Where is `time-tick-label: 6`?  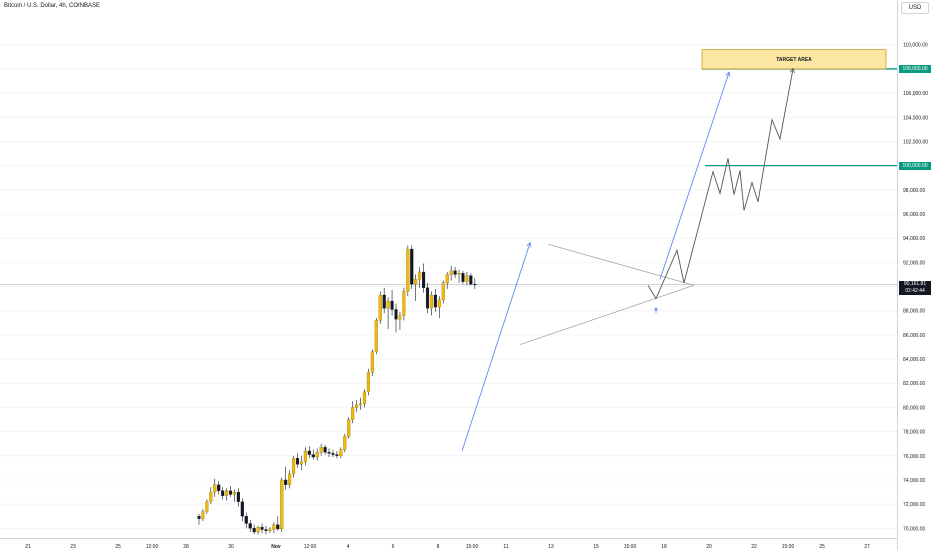 time-tick-label: 6 is located at coordinates (393, 547).